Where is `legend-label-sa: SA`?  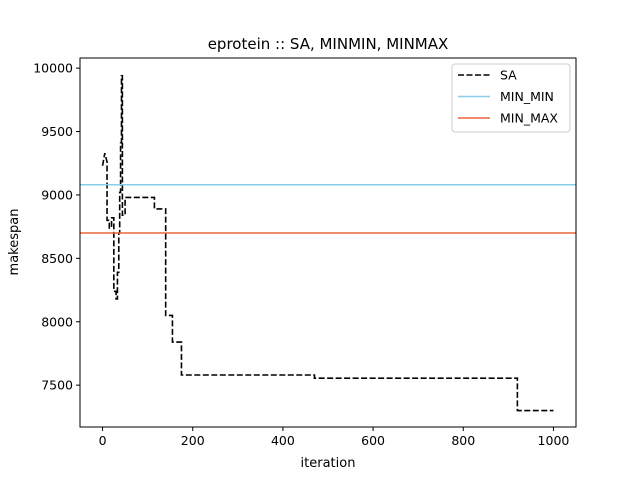
legend-label-sa: SA is located at coordinates (508, 75).